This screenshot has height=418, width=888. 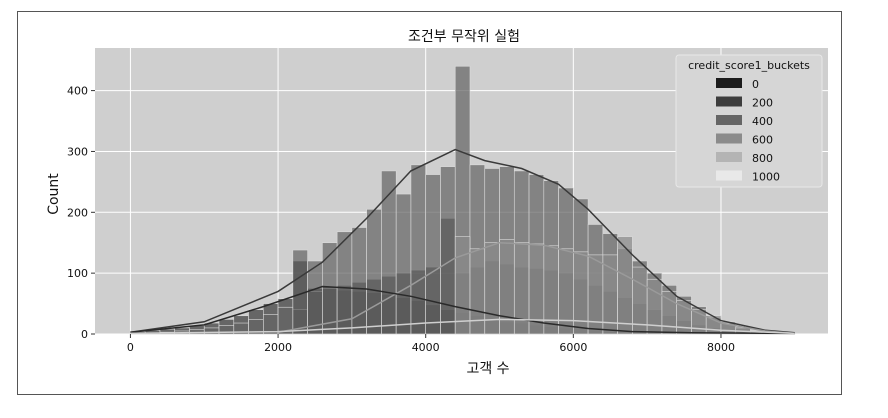 What do you see at coordinates (762, 121) in the screenshot?
I see `legend-label-400: 400` at bounding box center [762, 121].